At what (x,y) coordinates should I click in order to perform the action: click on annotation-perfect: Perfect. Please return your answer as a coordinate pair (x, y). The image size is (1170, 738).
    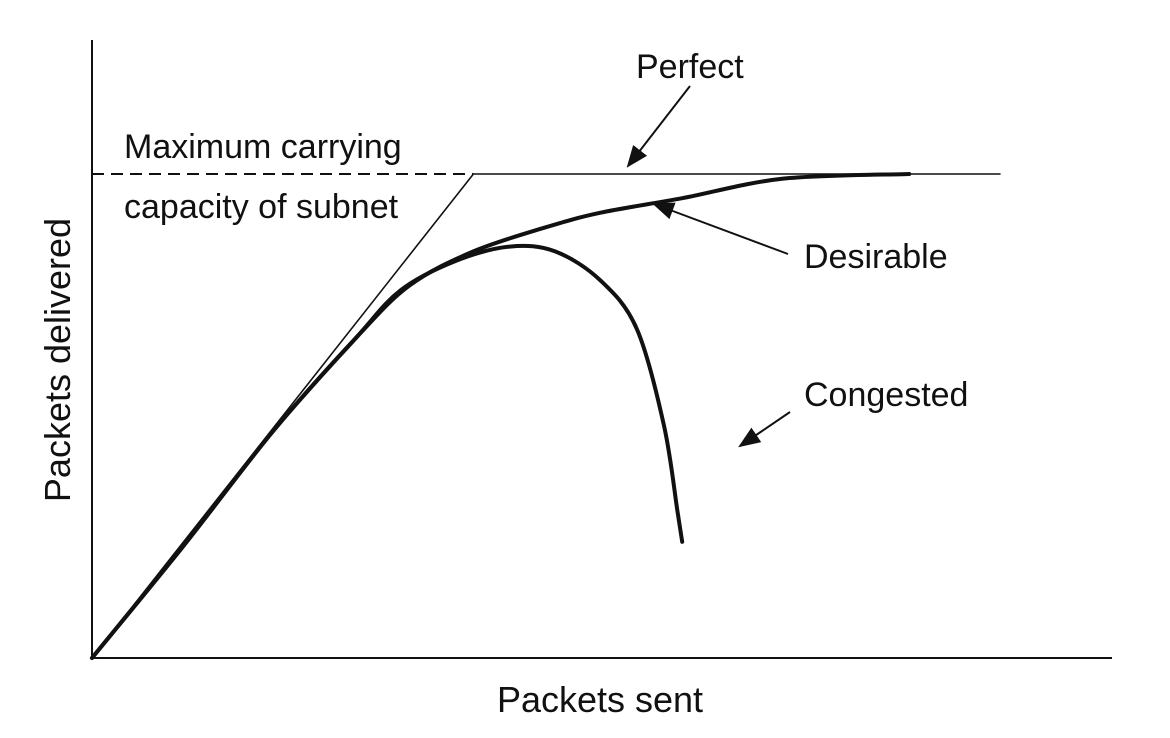
    Looking at the image, I should click on (690, 67).